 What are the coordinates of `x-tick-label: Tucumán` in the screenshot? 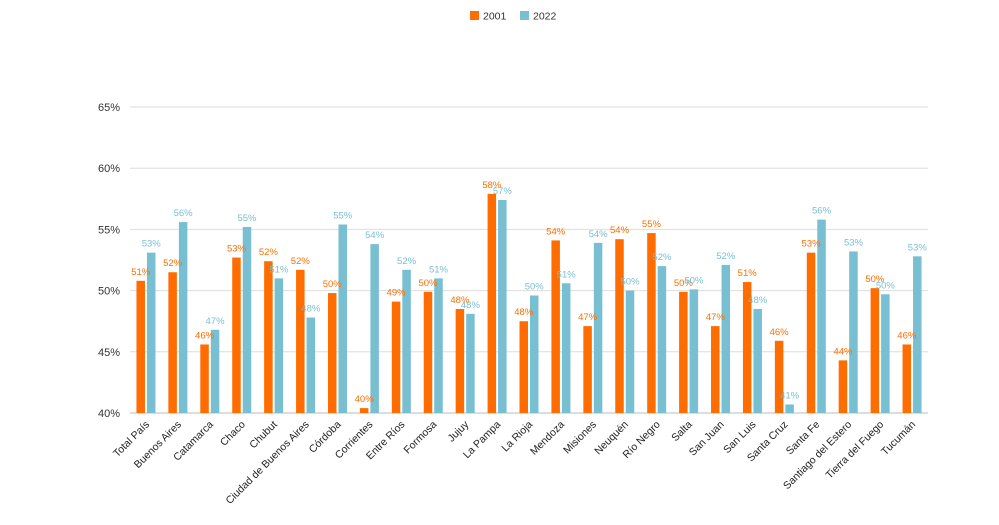 It's located at (898, 438).